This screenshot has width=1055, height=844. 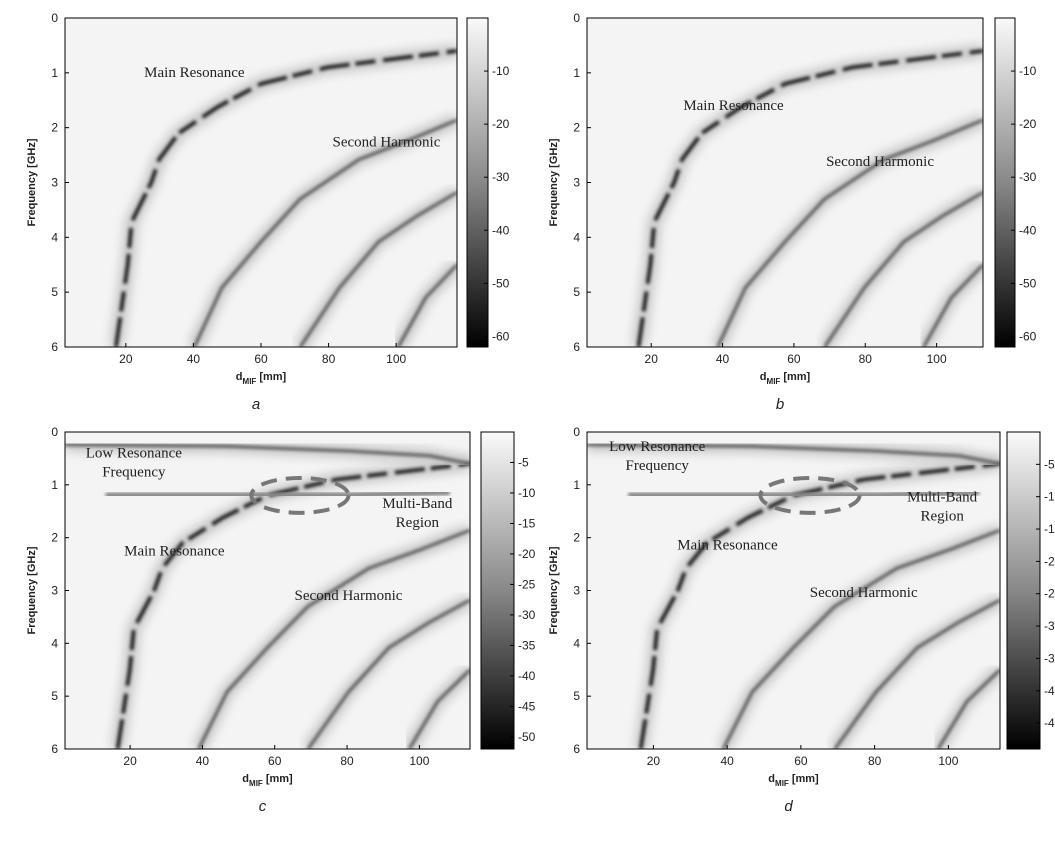 What do you see at coordinates (1049, 723) in the screenshot?
I see `colorbar-tick-label: -45` at bounding box center [1049, 723].